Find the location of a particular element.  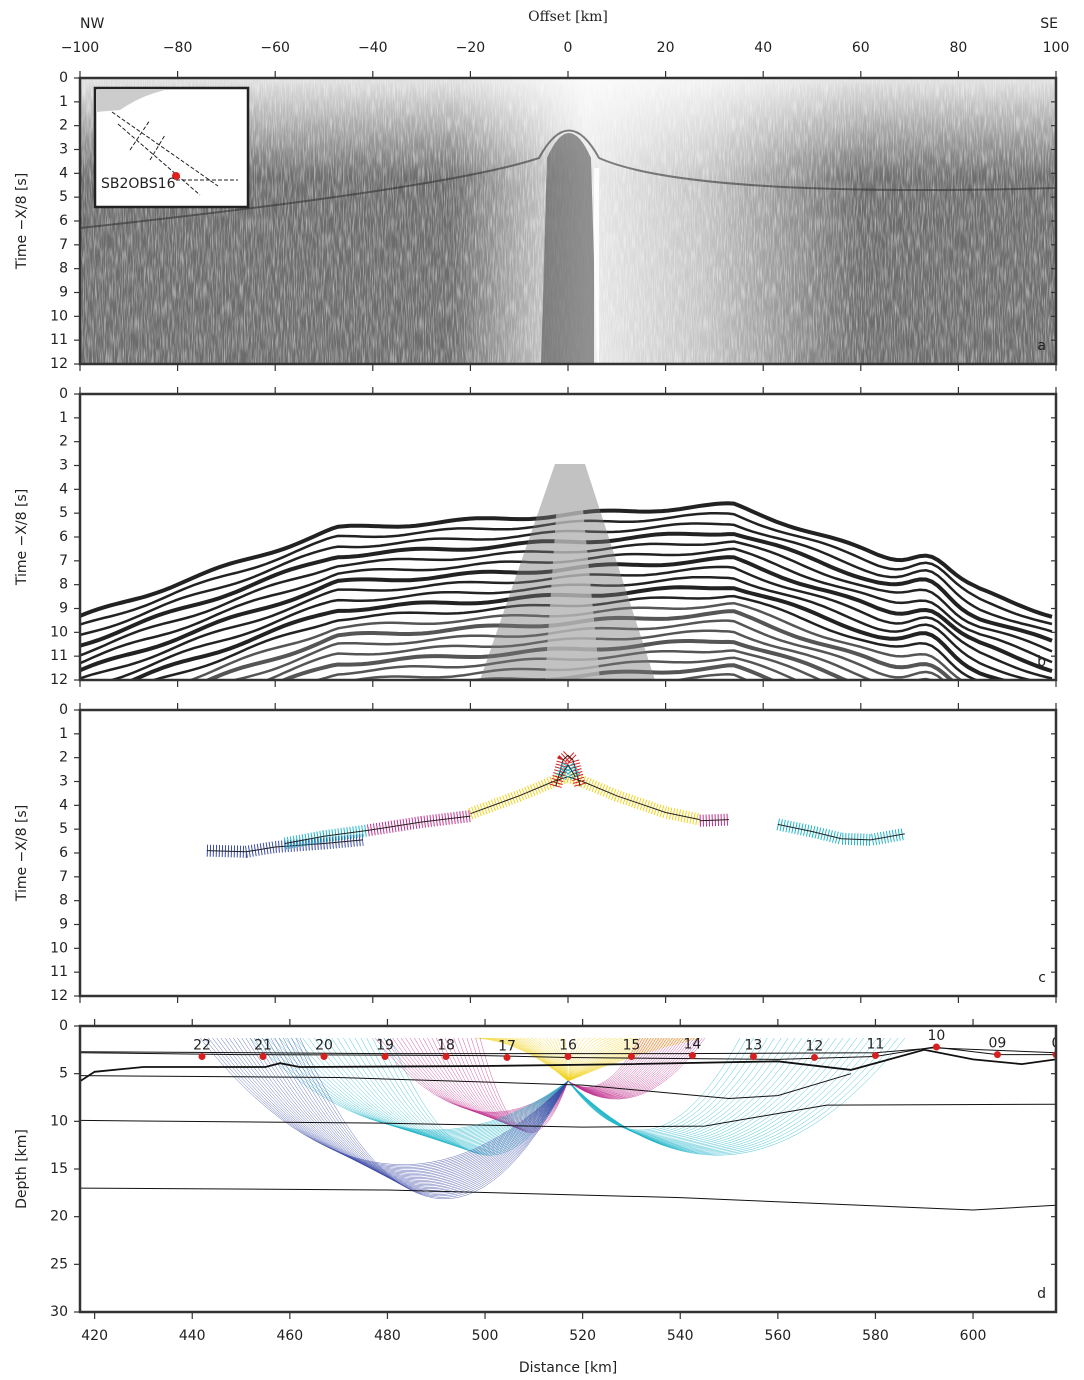

x-tick-label: 80 is located at coordinates (958, 48).